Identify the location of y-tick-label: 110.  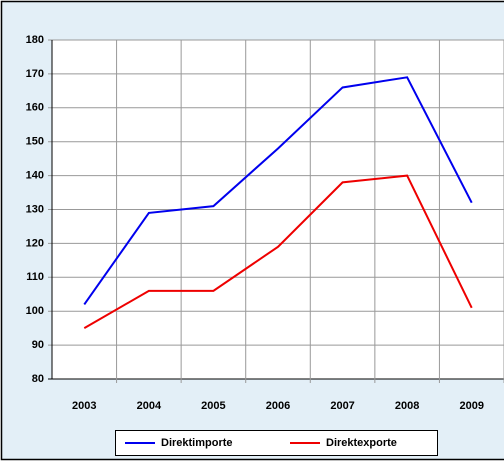
(35, 277).